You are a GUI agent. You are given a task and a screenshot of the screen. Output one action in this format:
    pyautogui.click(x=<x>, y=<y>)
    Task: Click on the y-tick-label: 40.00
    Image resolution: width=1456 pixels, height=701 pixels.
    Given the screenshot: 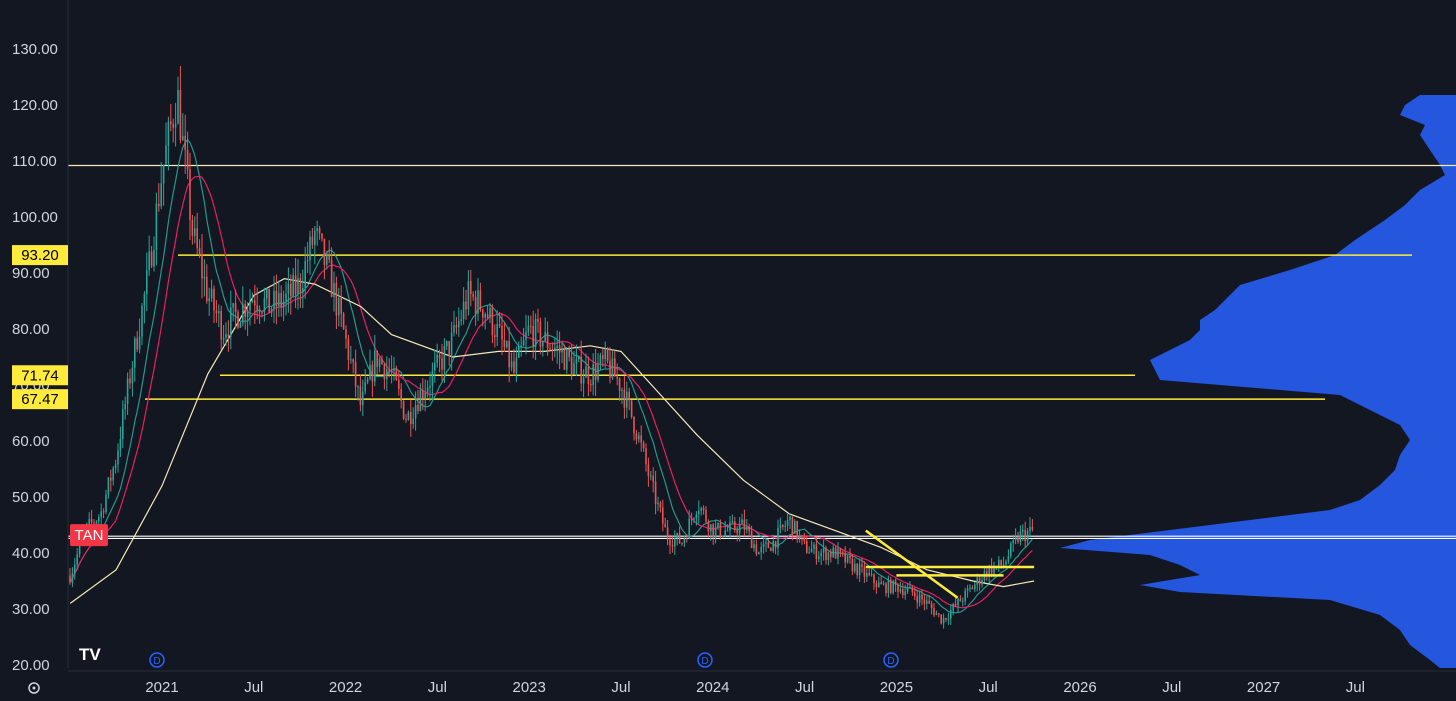 What is the action you would take?
    pyautogui.click(x=31, y=553)
    